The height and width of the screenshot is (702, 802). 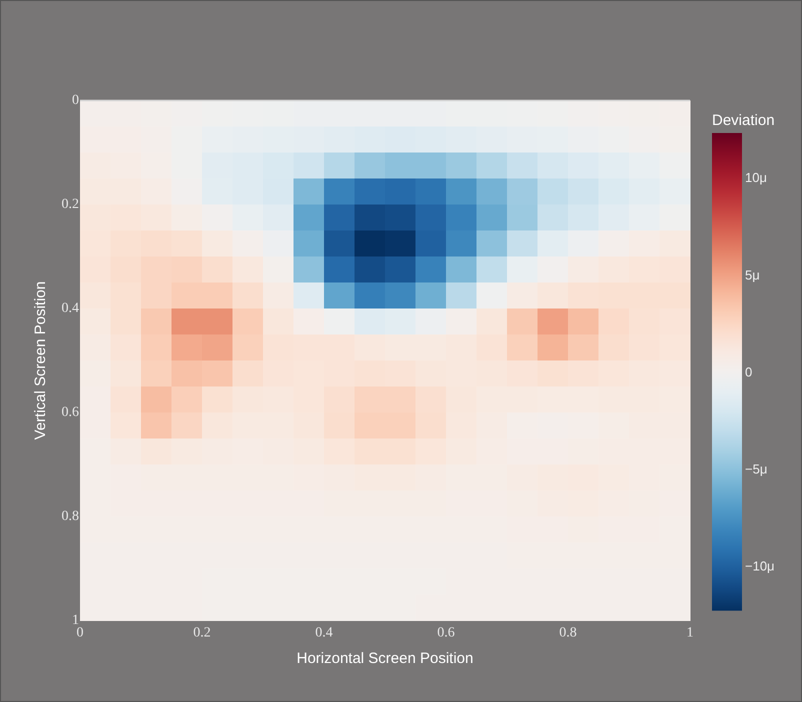 I want to click on y-tick-label: 0.6, so click(x=70, y=412).